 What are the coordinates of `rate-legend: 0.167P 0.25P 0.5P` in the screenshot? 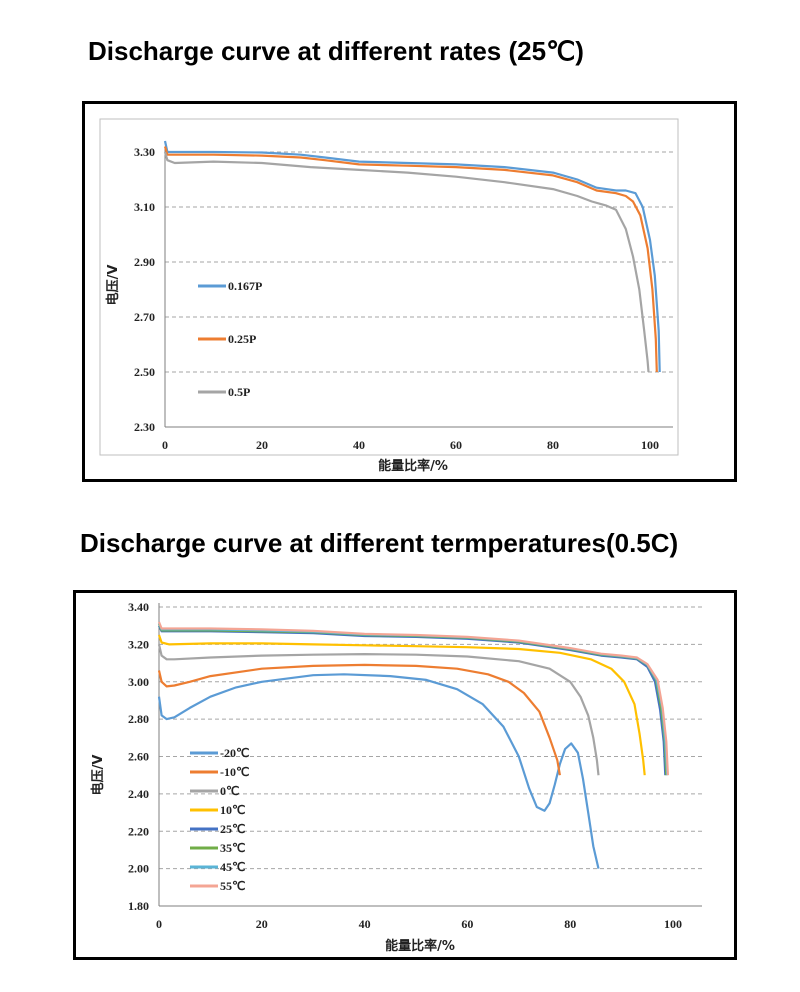 It's located at (230, 339).